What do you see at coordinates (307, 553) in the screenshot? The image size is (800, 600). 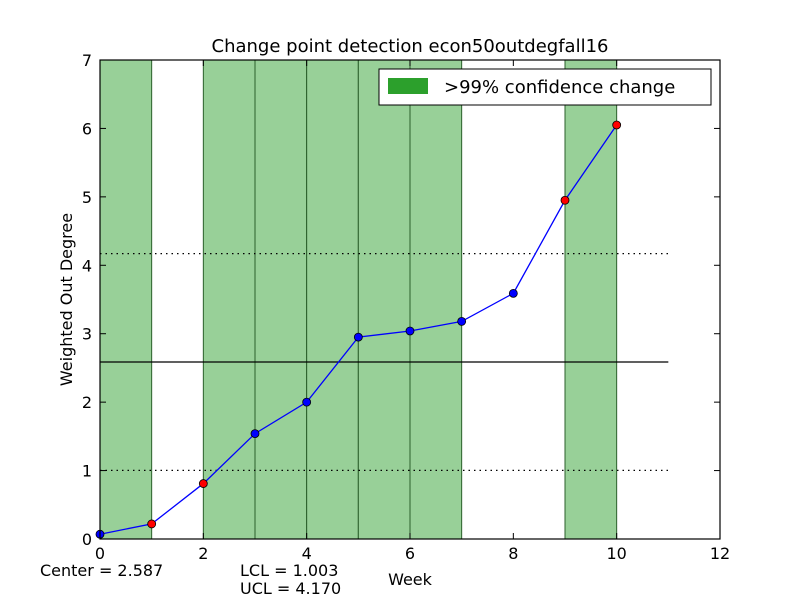 I see `x-tick-label: 4` at bounding box center [307, 553].